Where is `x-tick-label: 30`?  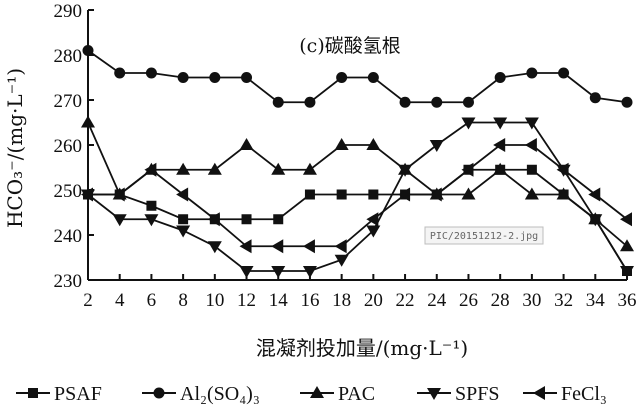 x-tick-label: 30 is located at coordinates (531, 300).